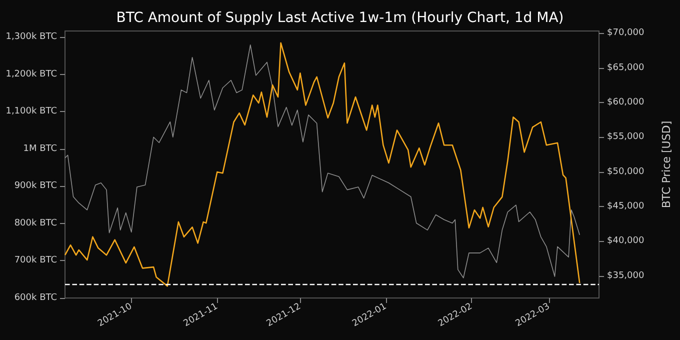  What do you see at coordinates (625, 171) in the screenshot?
I see `y2-tick-label: $50,000` at bounding box center [625, 171].